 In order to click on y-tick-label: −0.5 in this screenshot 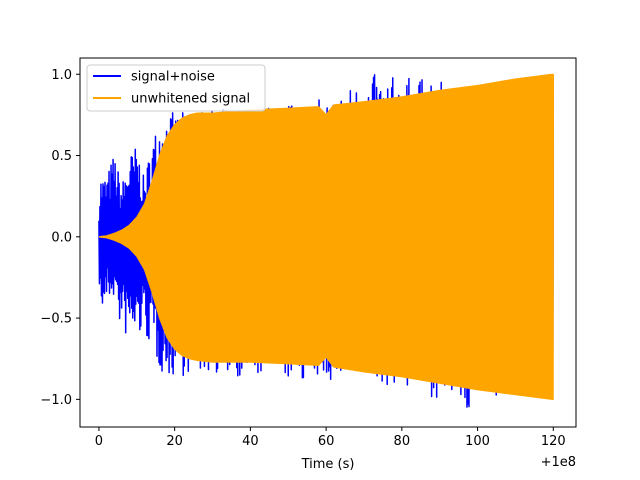, I will do `click(56, 319)`.